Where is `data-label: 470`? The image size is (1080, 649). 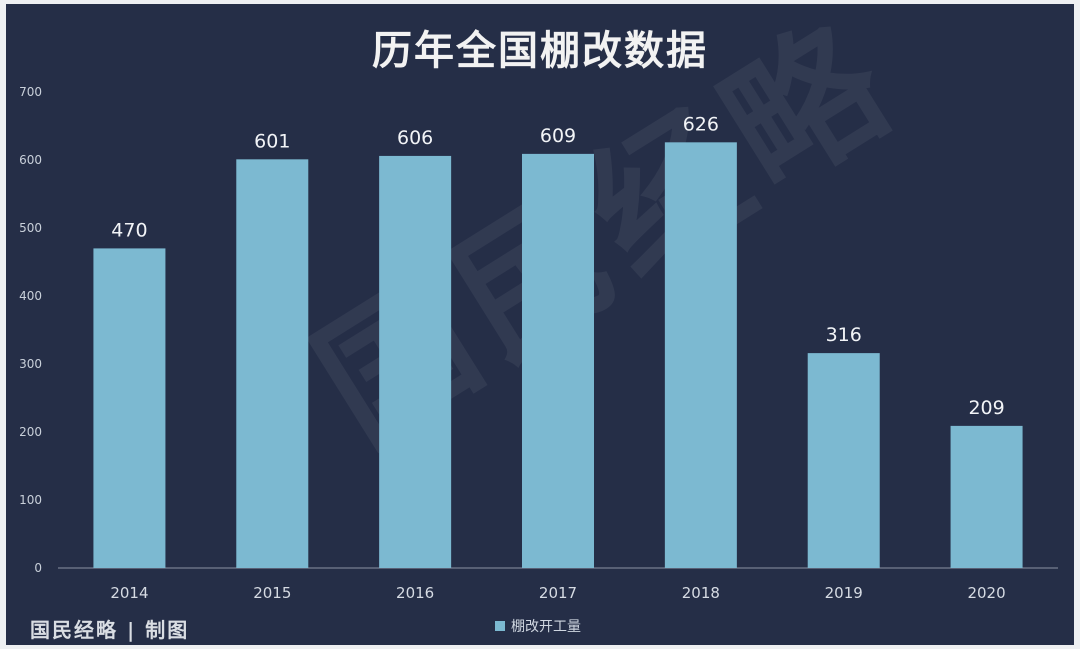
data-label: 470 is located at coordinates (129, 230).